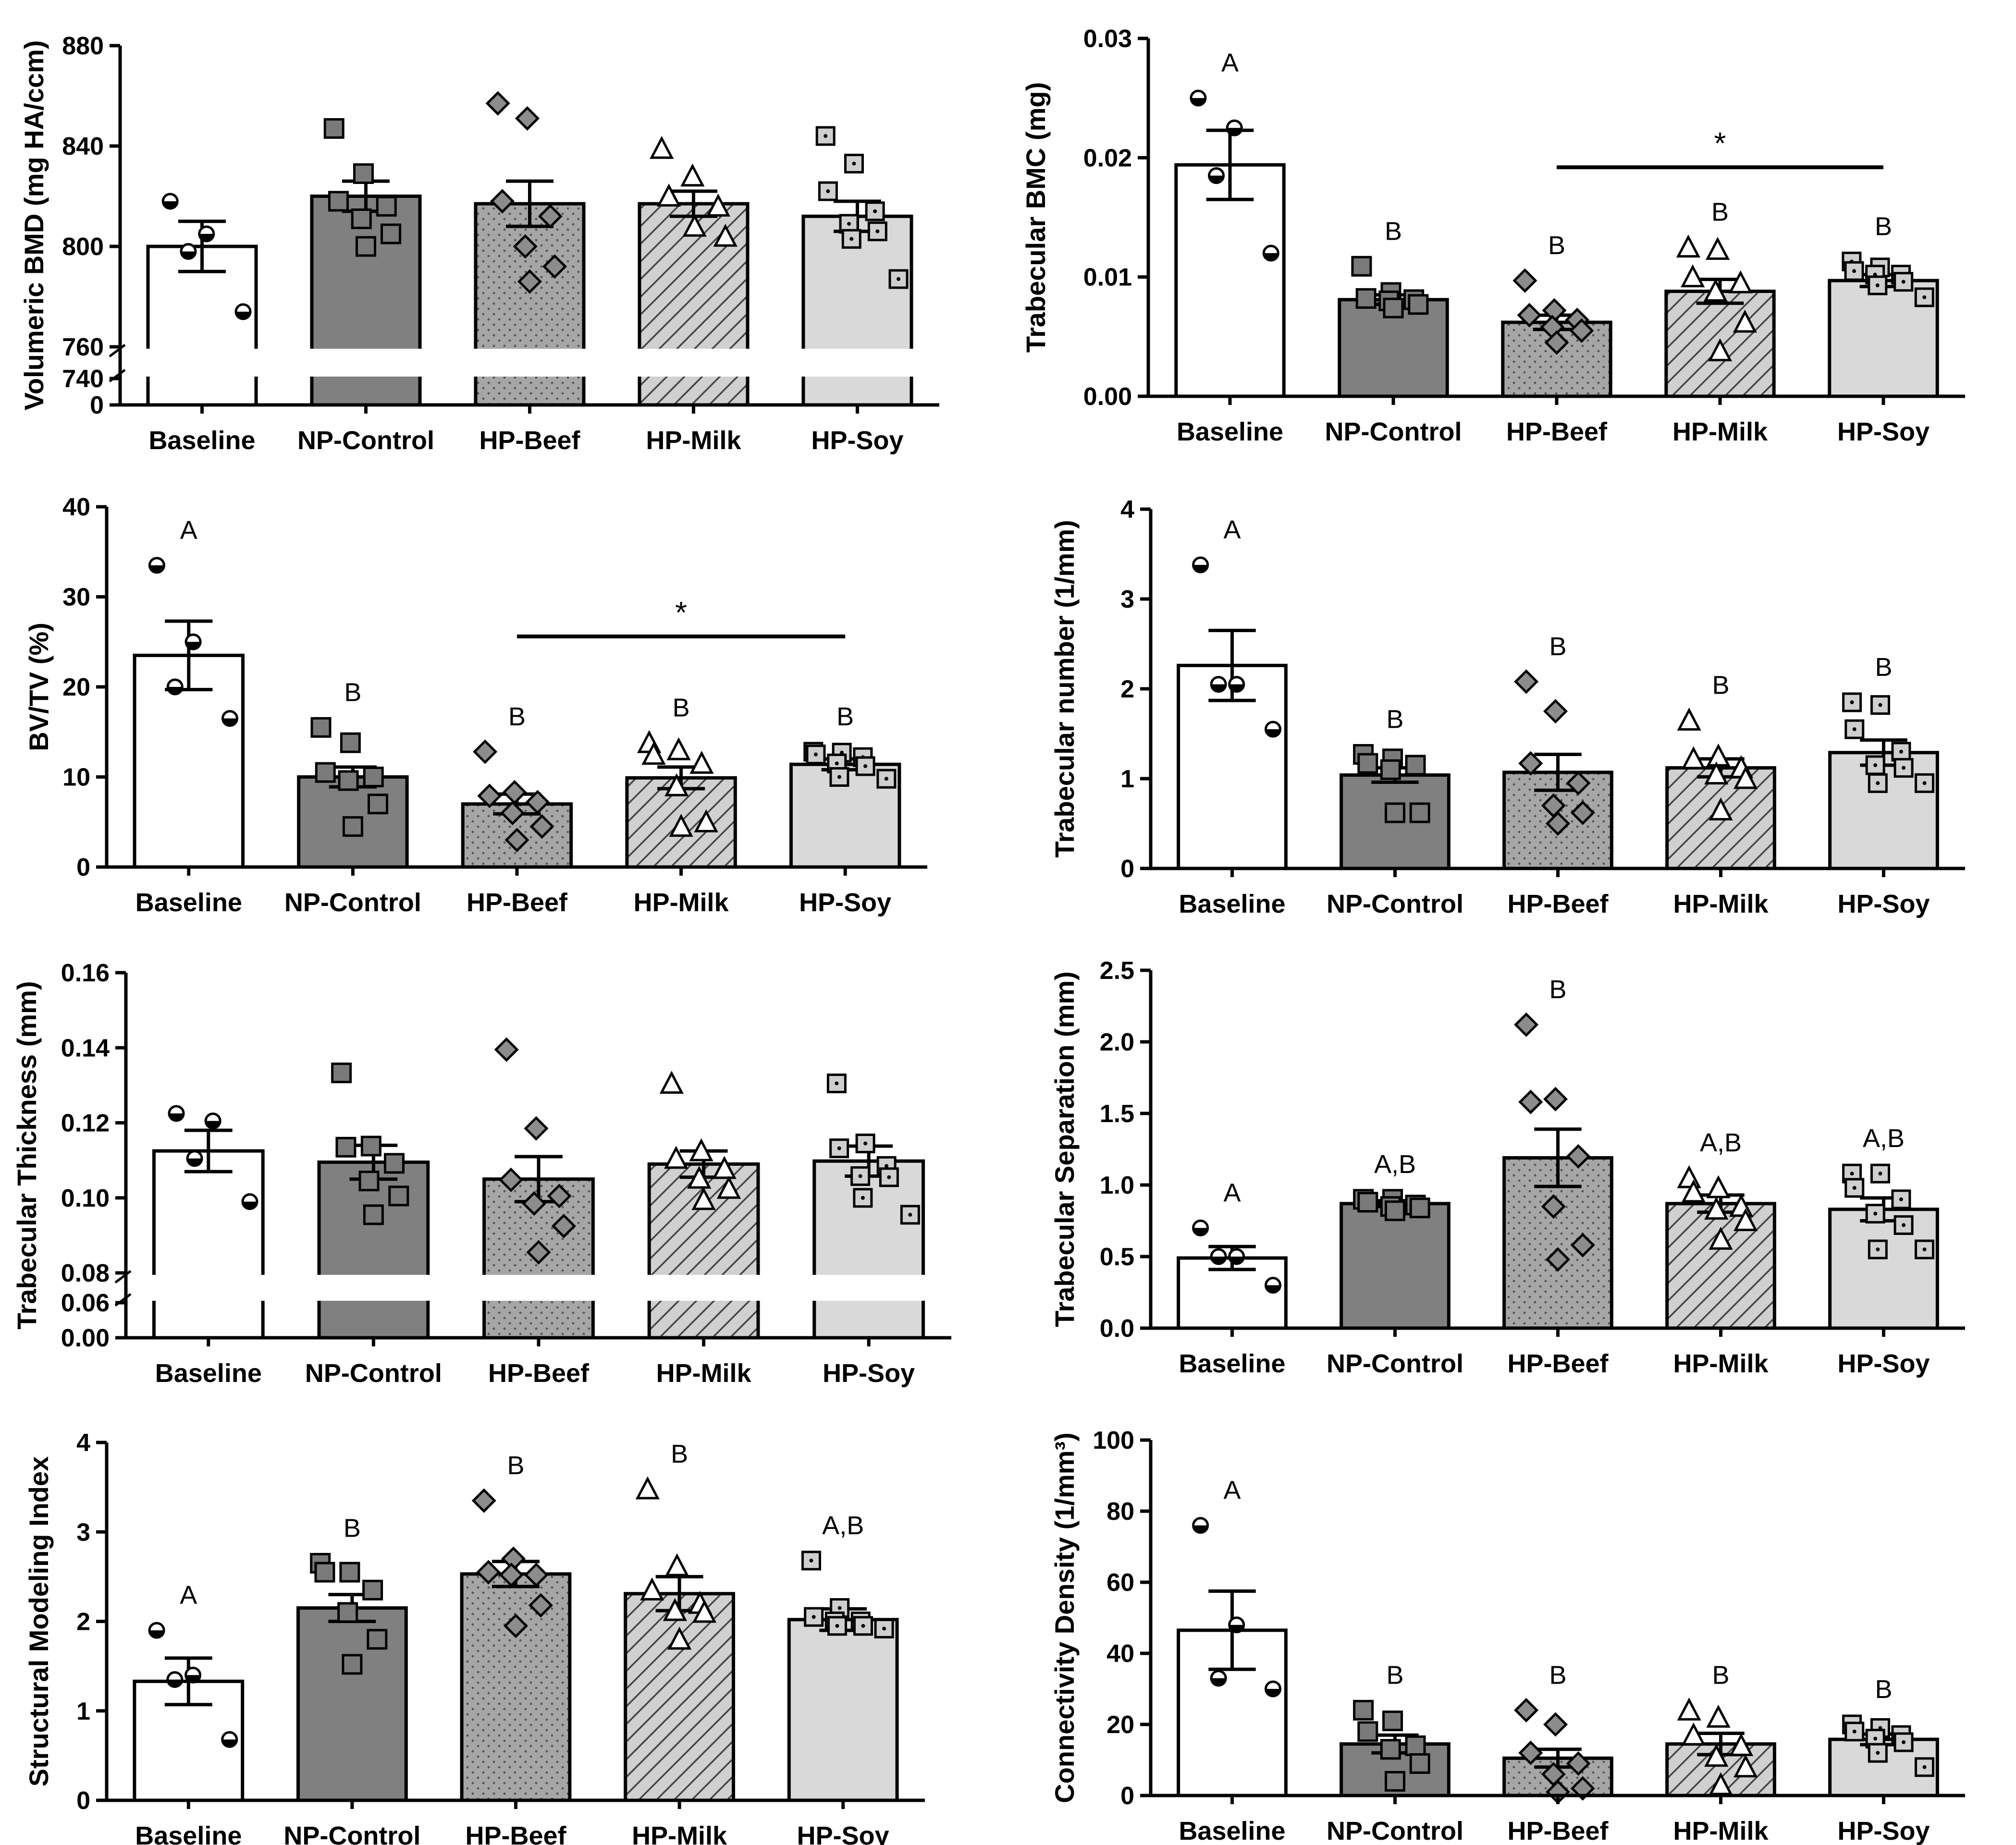  I want to click on point-circle-fill, so click(175, 690).